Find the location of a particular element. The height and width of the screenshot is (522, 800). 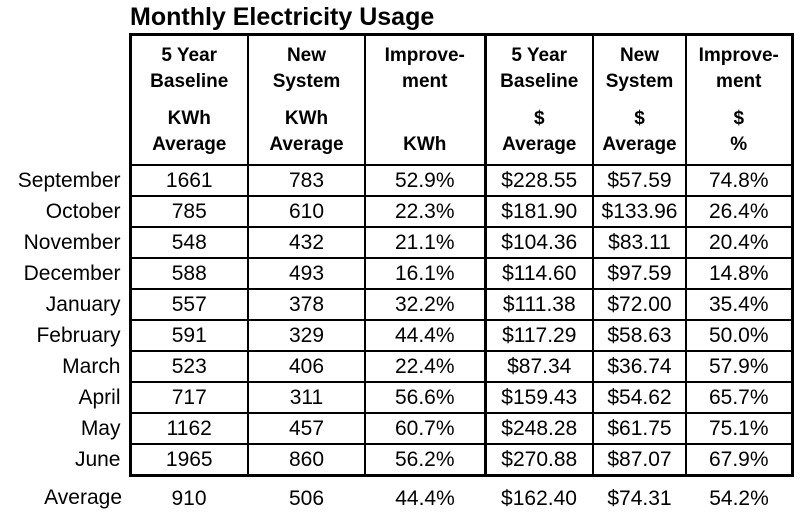

table-row: February 591 329 44.4% $117.29 $58.63 50.0% is located at coordinates (397, 335).